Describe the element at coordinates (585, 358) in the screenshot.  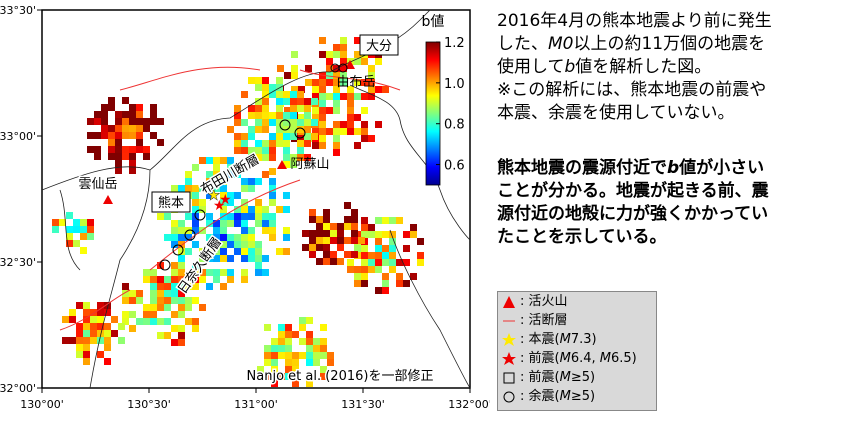
I see `legend-text: 6.4,` at that location.